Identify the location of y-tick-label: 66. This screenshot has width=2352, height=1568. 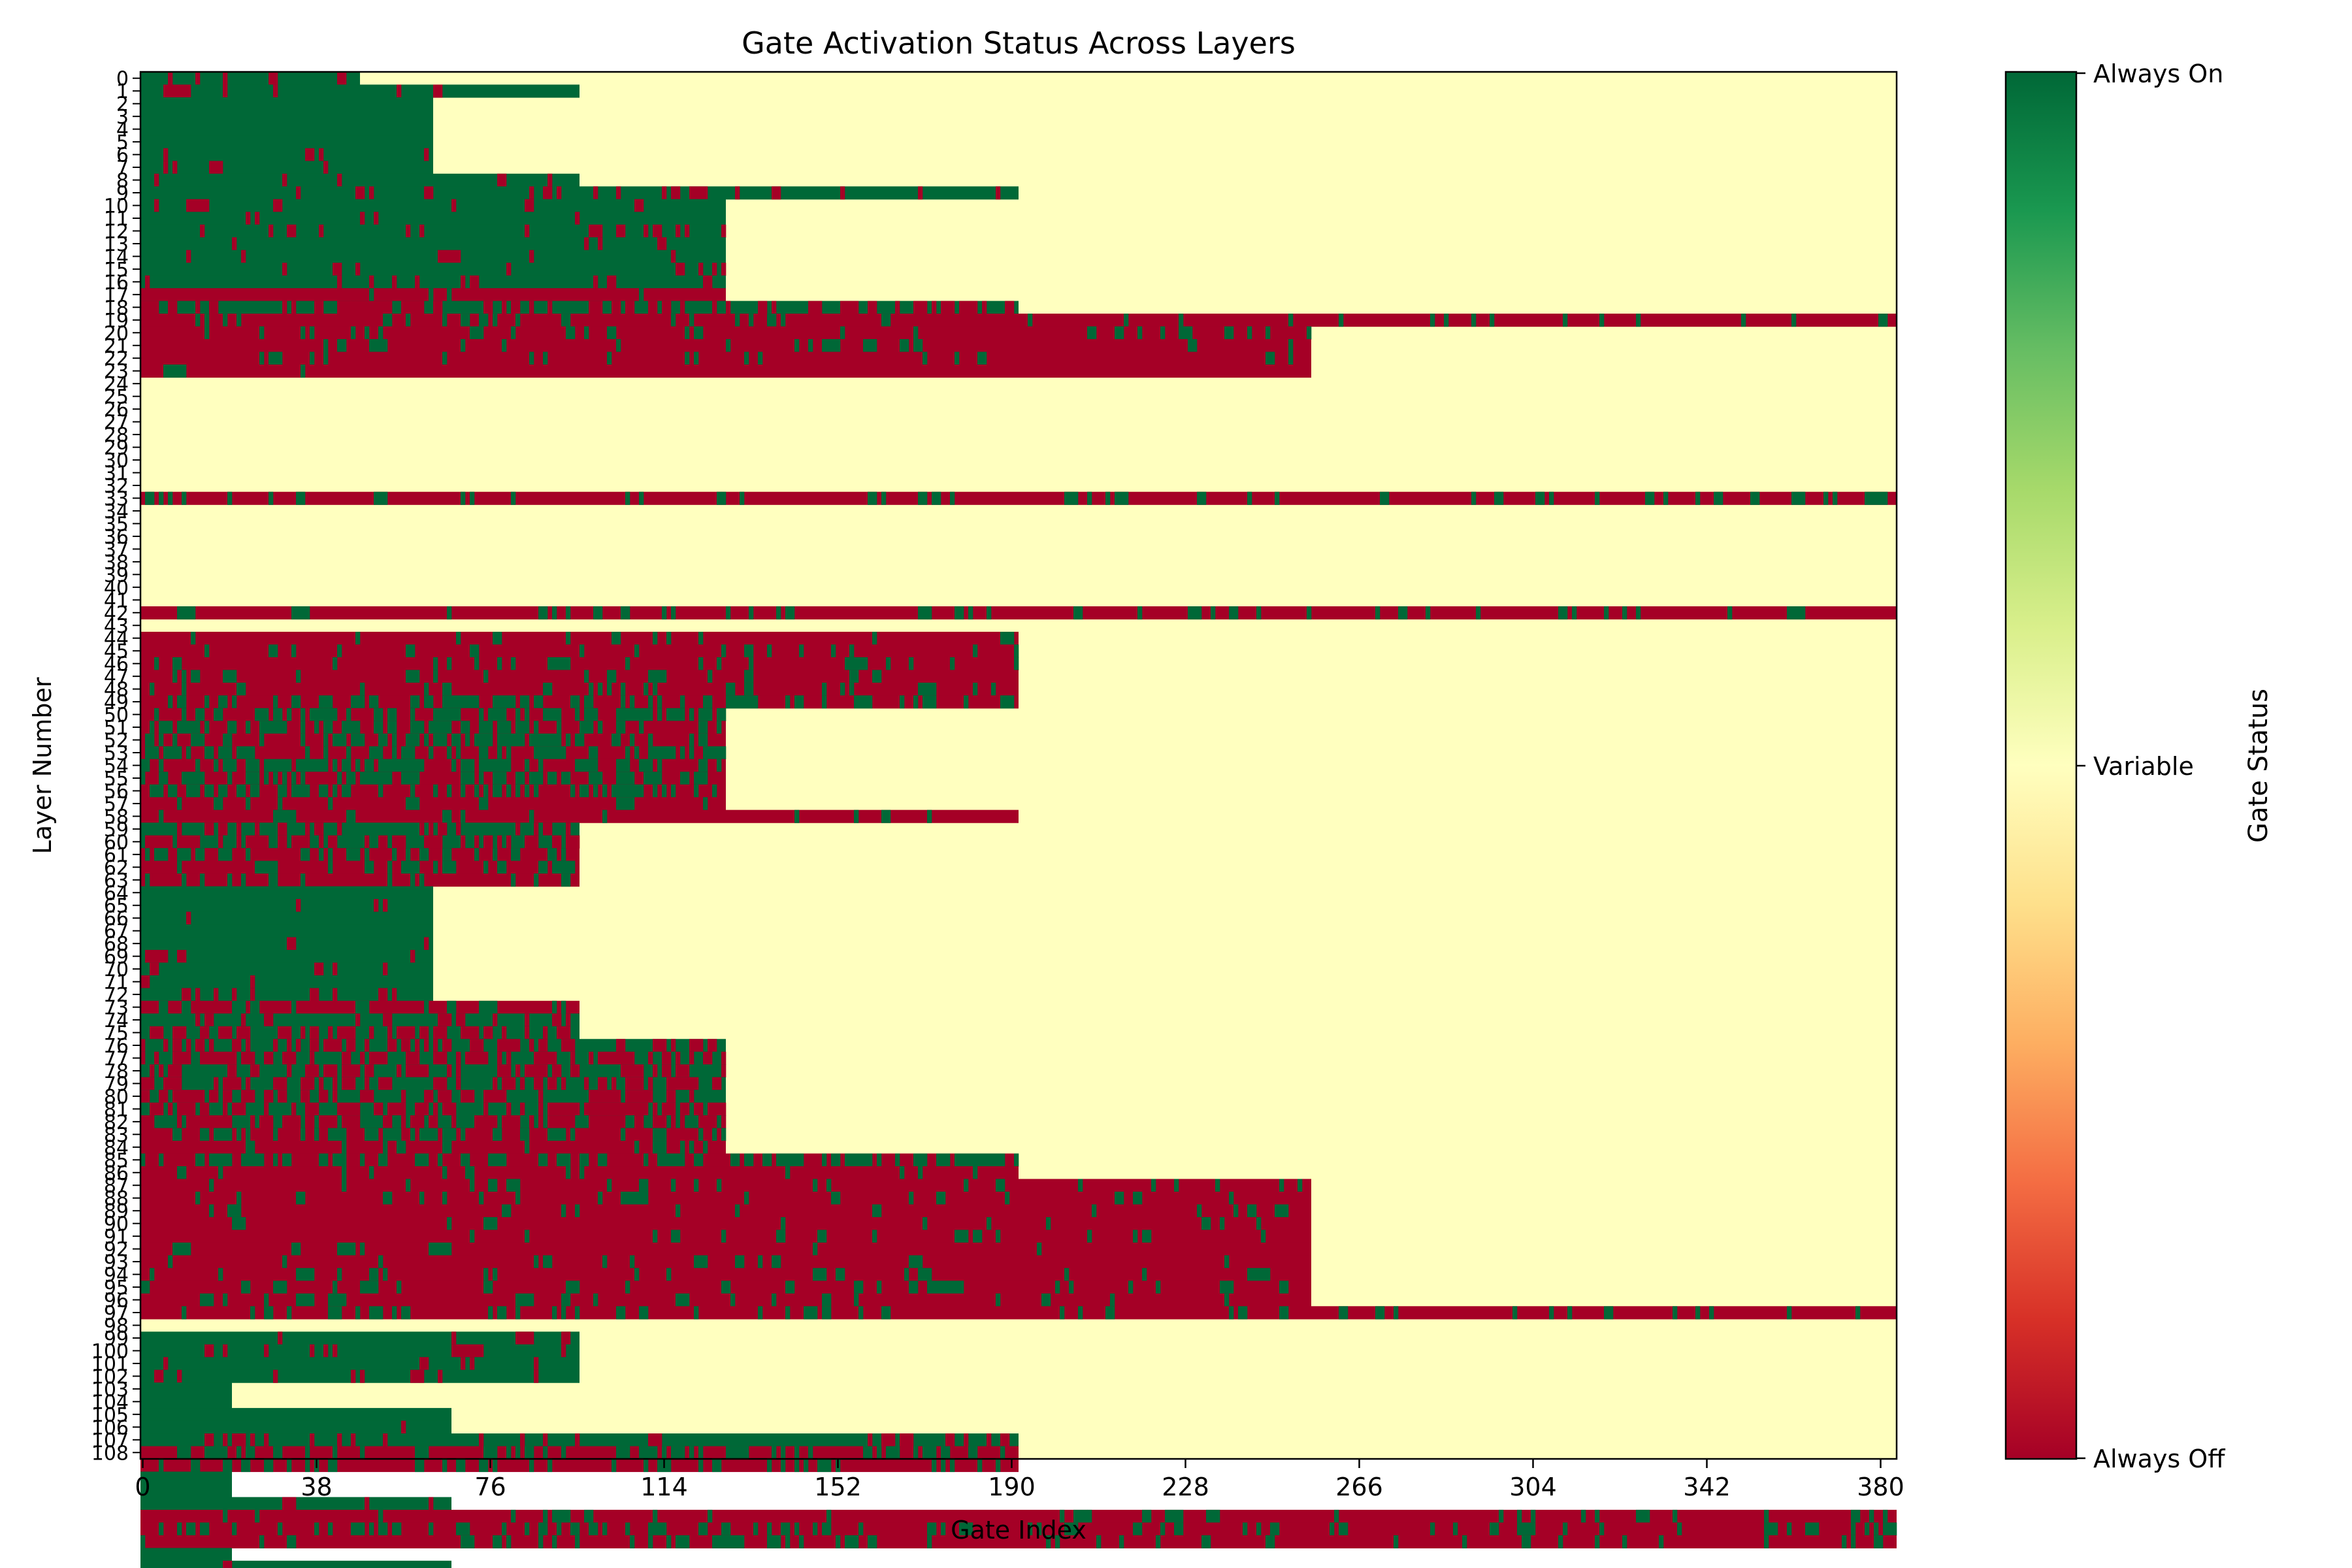
(116, 918).